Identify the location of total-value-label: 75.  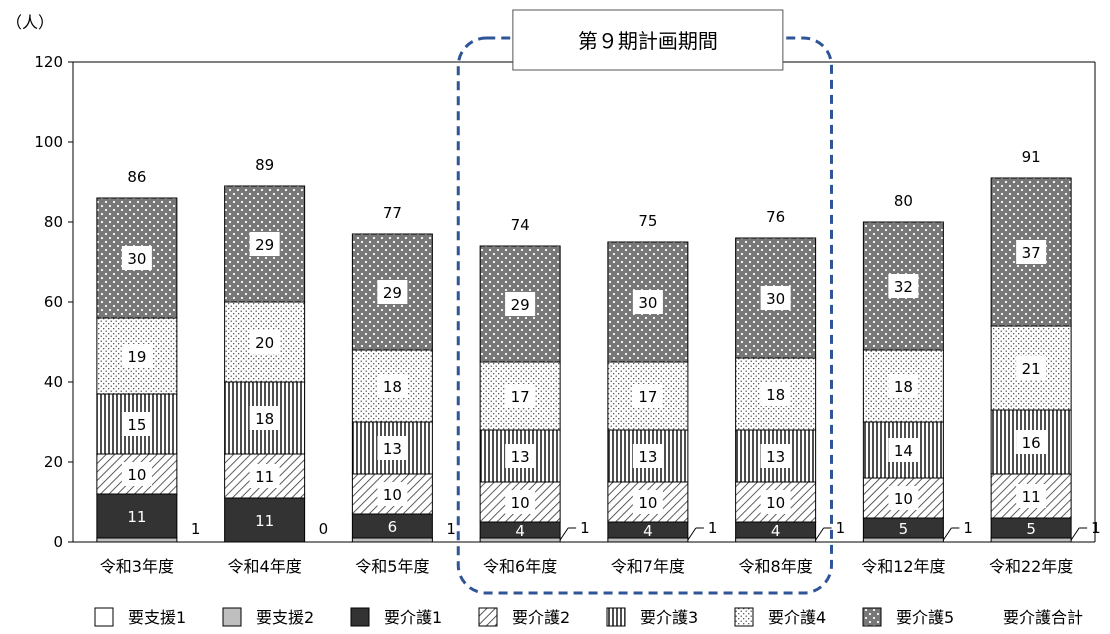
(647, 221).